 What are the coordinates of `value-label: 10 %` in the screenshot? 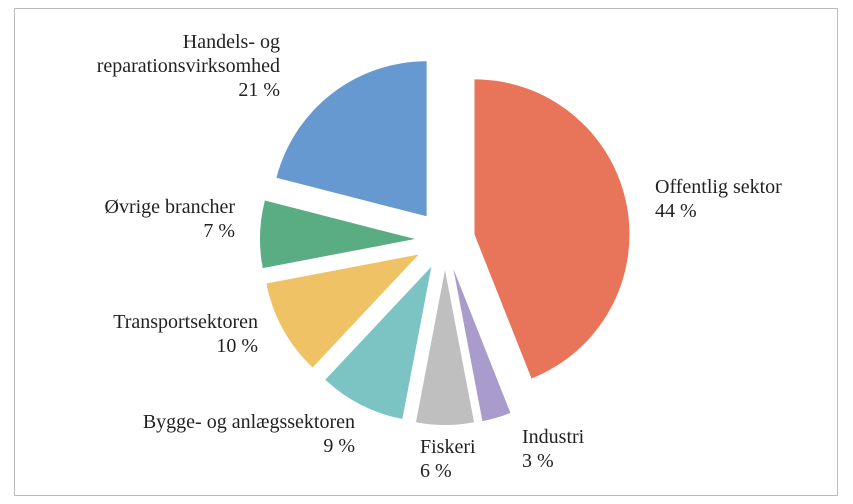 It's located at (237, 346).